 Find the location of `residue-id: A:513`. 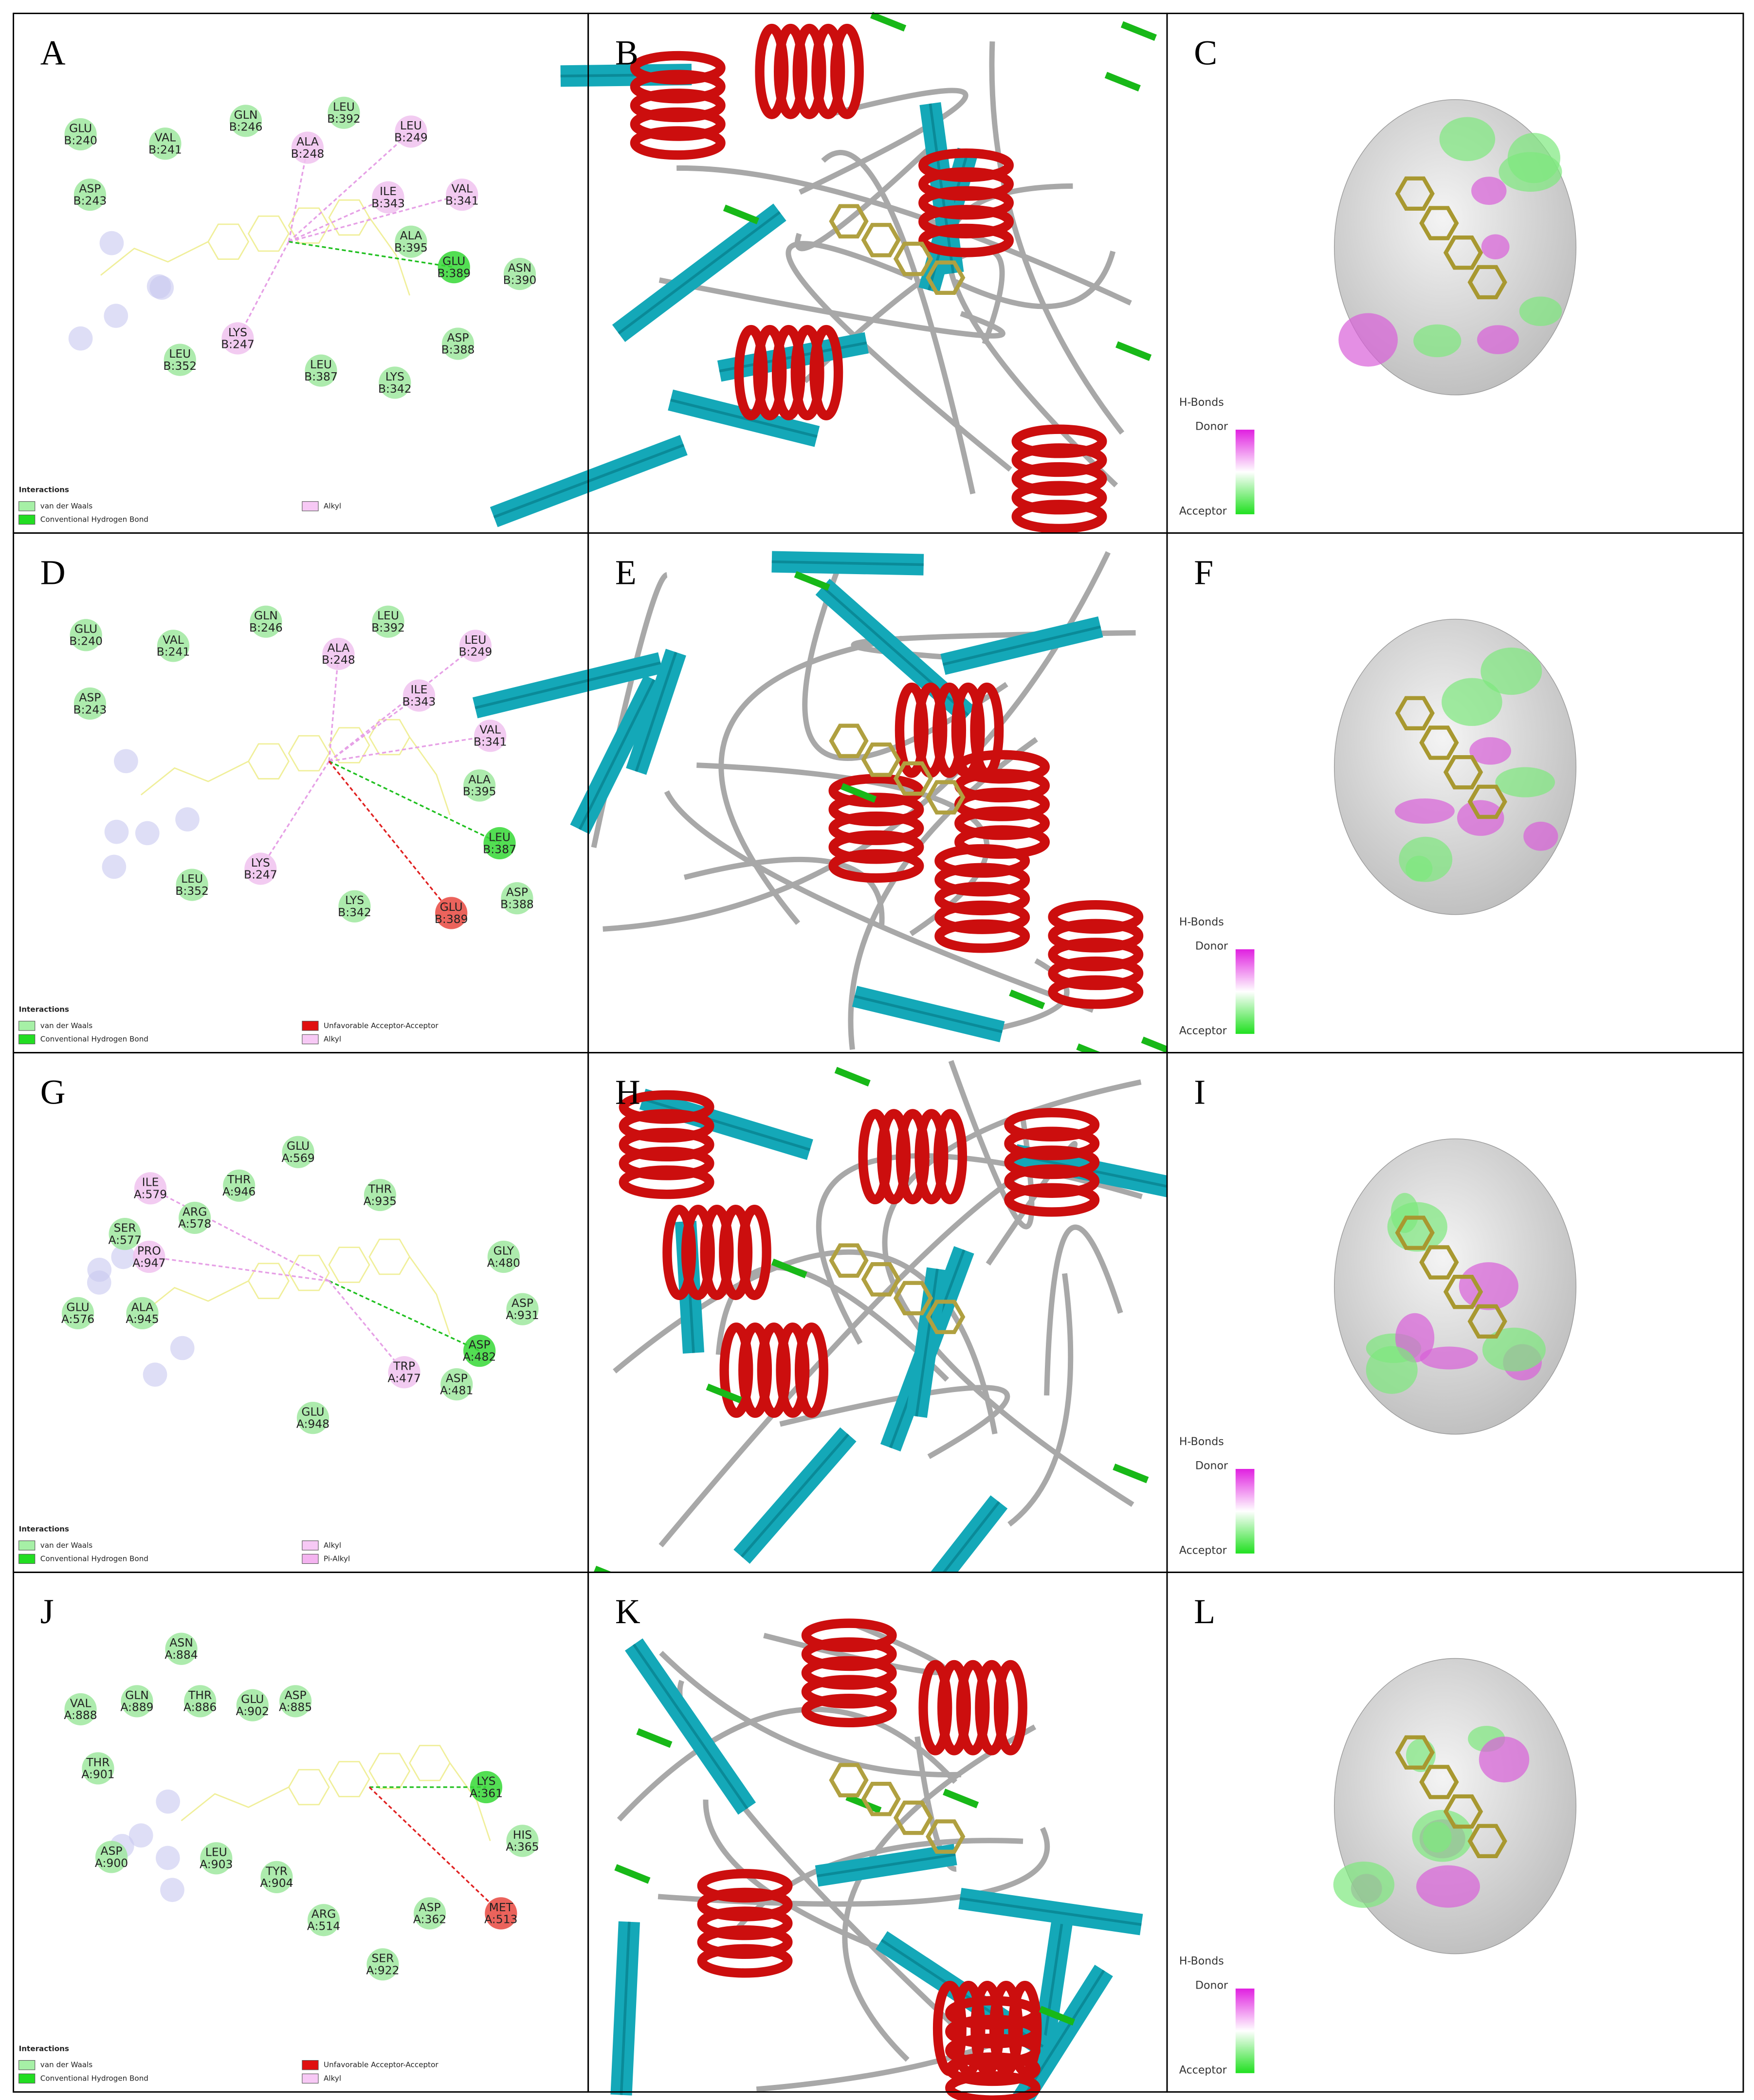

residue-id: A:513 is located at coordinates (500, 1919).